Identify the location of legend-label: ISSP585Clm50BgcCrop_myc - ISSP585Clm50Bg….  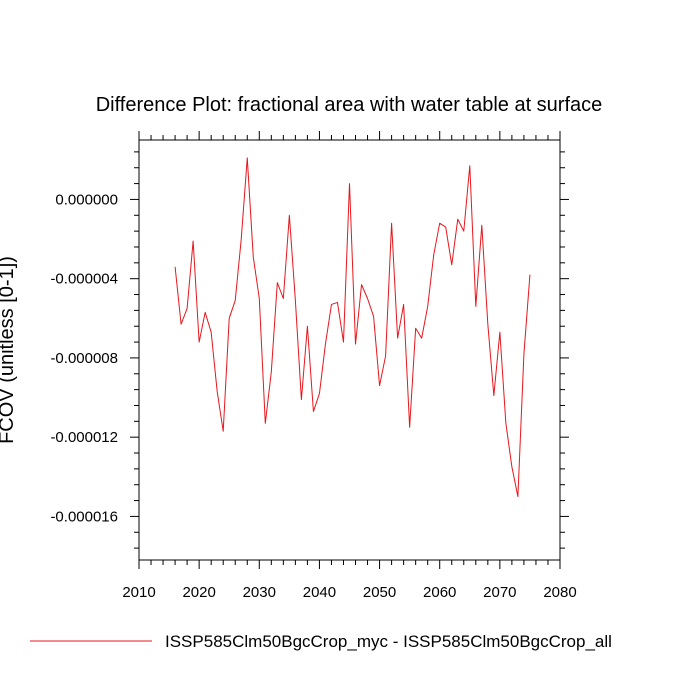
(388, 641).